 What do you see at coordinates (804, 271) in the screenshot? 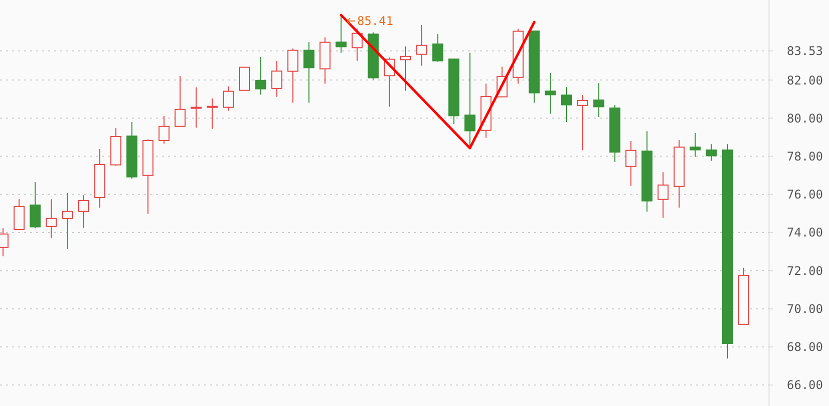
I see `y-tick-label: 72.00` at bounding box center [804, 271].